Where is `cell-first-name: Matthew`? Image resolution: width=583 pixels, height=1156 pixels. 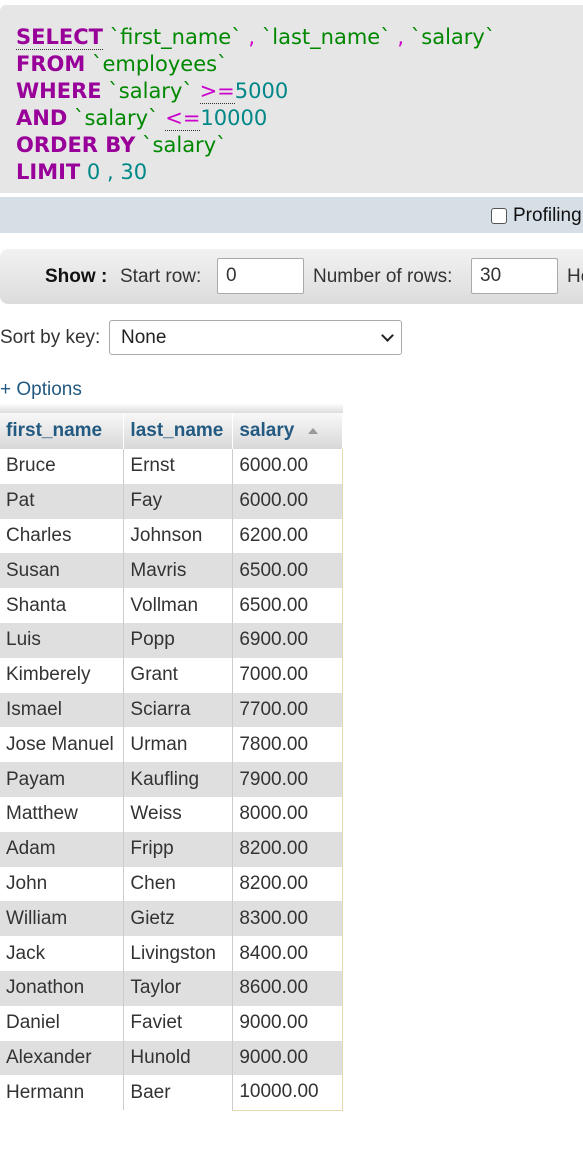 cell-first-name: Matthew is located at coordinates (62, 814).